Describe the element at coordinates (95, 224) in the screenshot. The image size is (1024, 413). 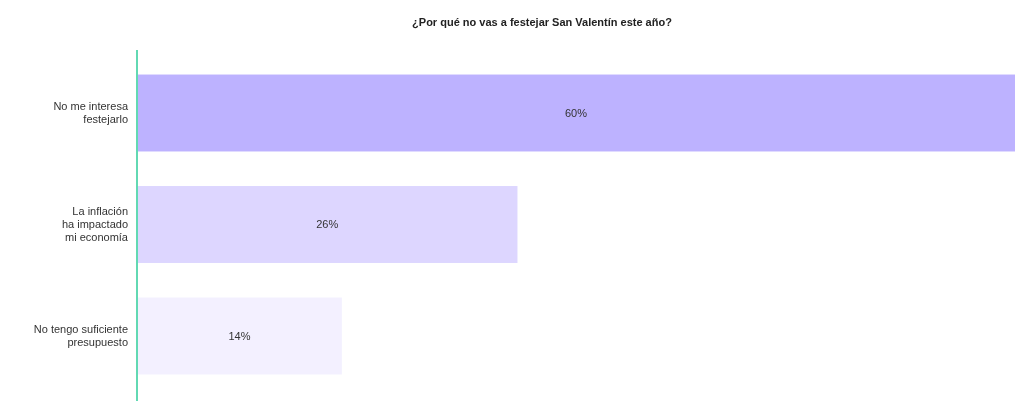
I see `y-tick-label: La inflación ha impactado mi economía` at that location.